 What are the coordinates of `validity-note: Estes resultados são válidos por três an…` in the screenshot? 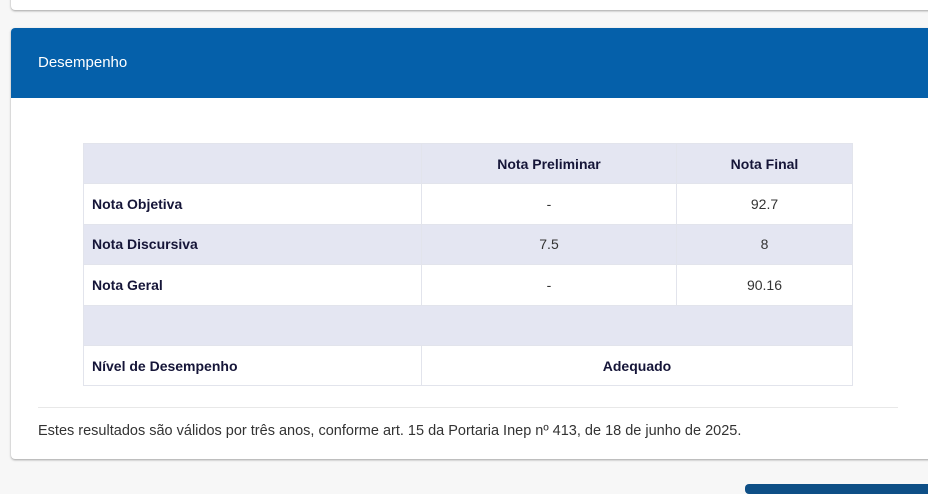 It's located at (390, 431).